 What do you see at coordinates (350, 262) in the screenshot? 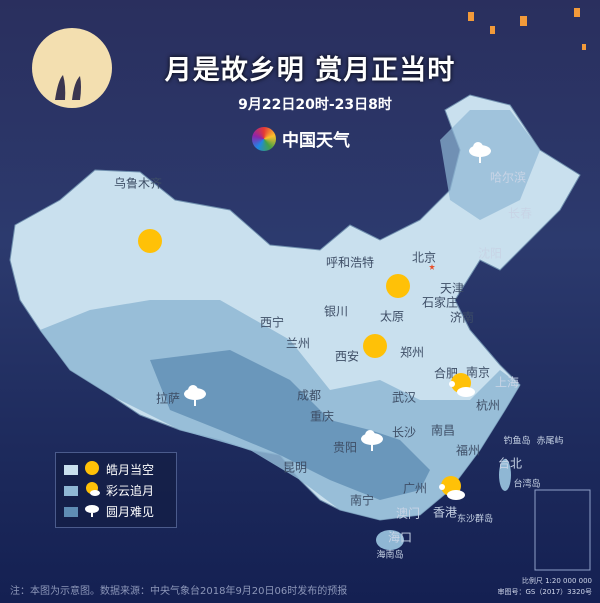
I see `city-label: 呼和浩特` at bounding box center [350, 262].